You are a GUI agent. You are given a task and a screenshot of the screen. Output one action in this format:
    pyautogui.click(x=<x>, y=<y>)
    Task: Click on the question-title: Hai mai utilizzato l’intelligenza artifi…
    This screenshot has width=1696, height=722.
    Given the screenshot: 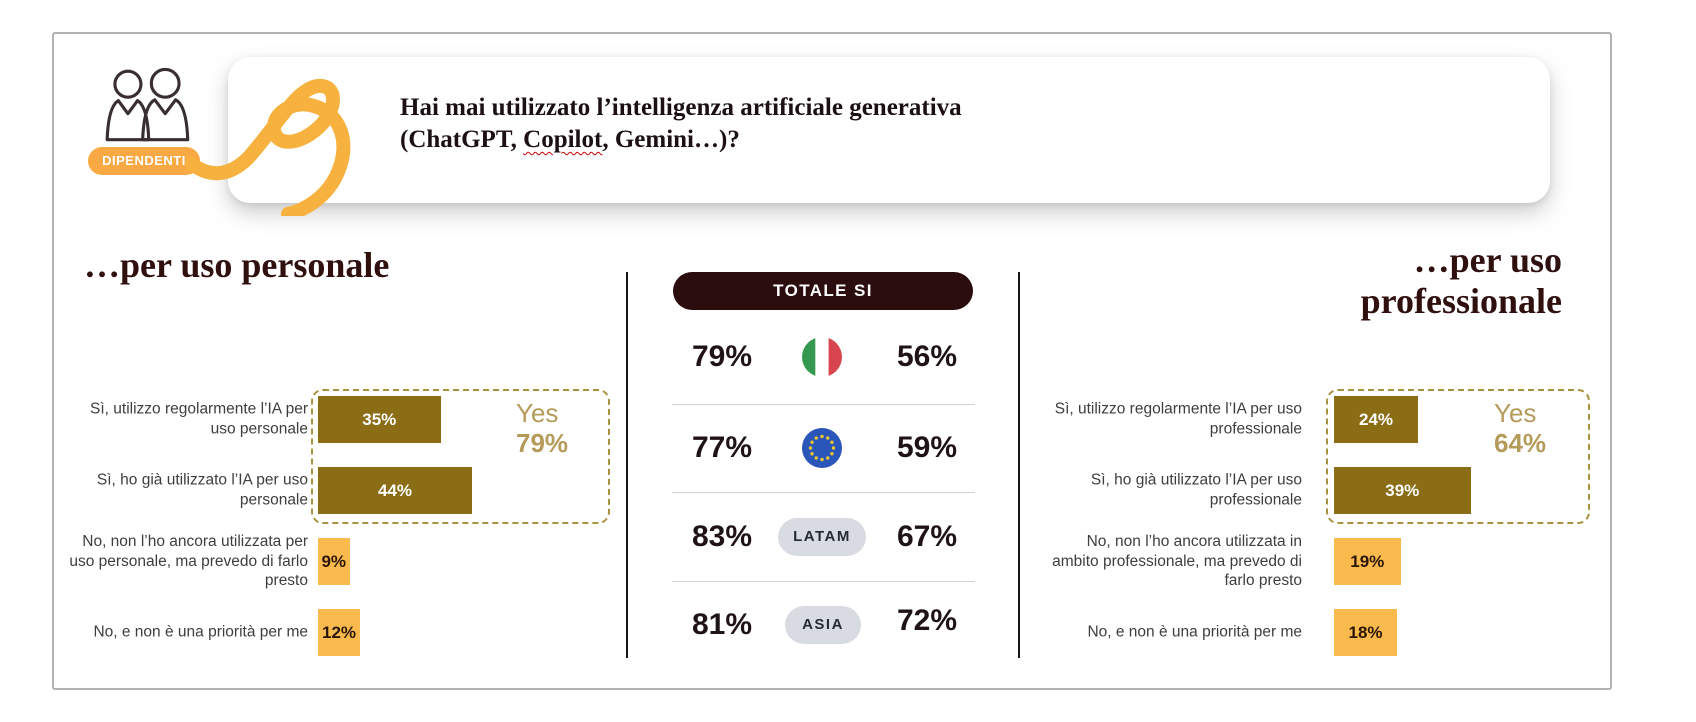 What is the action you would take?
    pyautogui.click(x=681, y=124)
    